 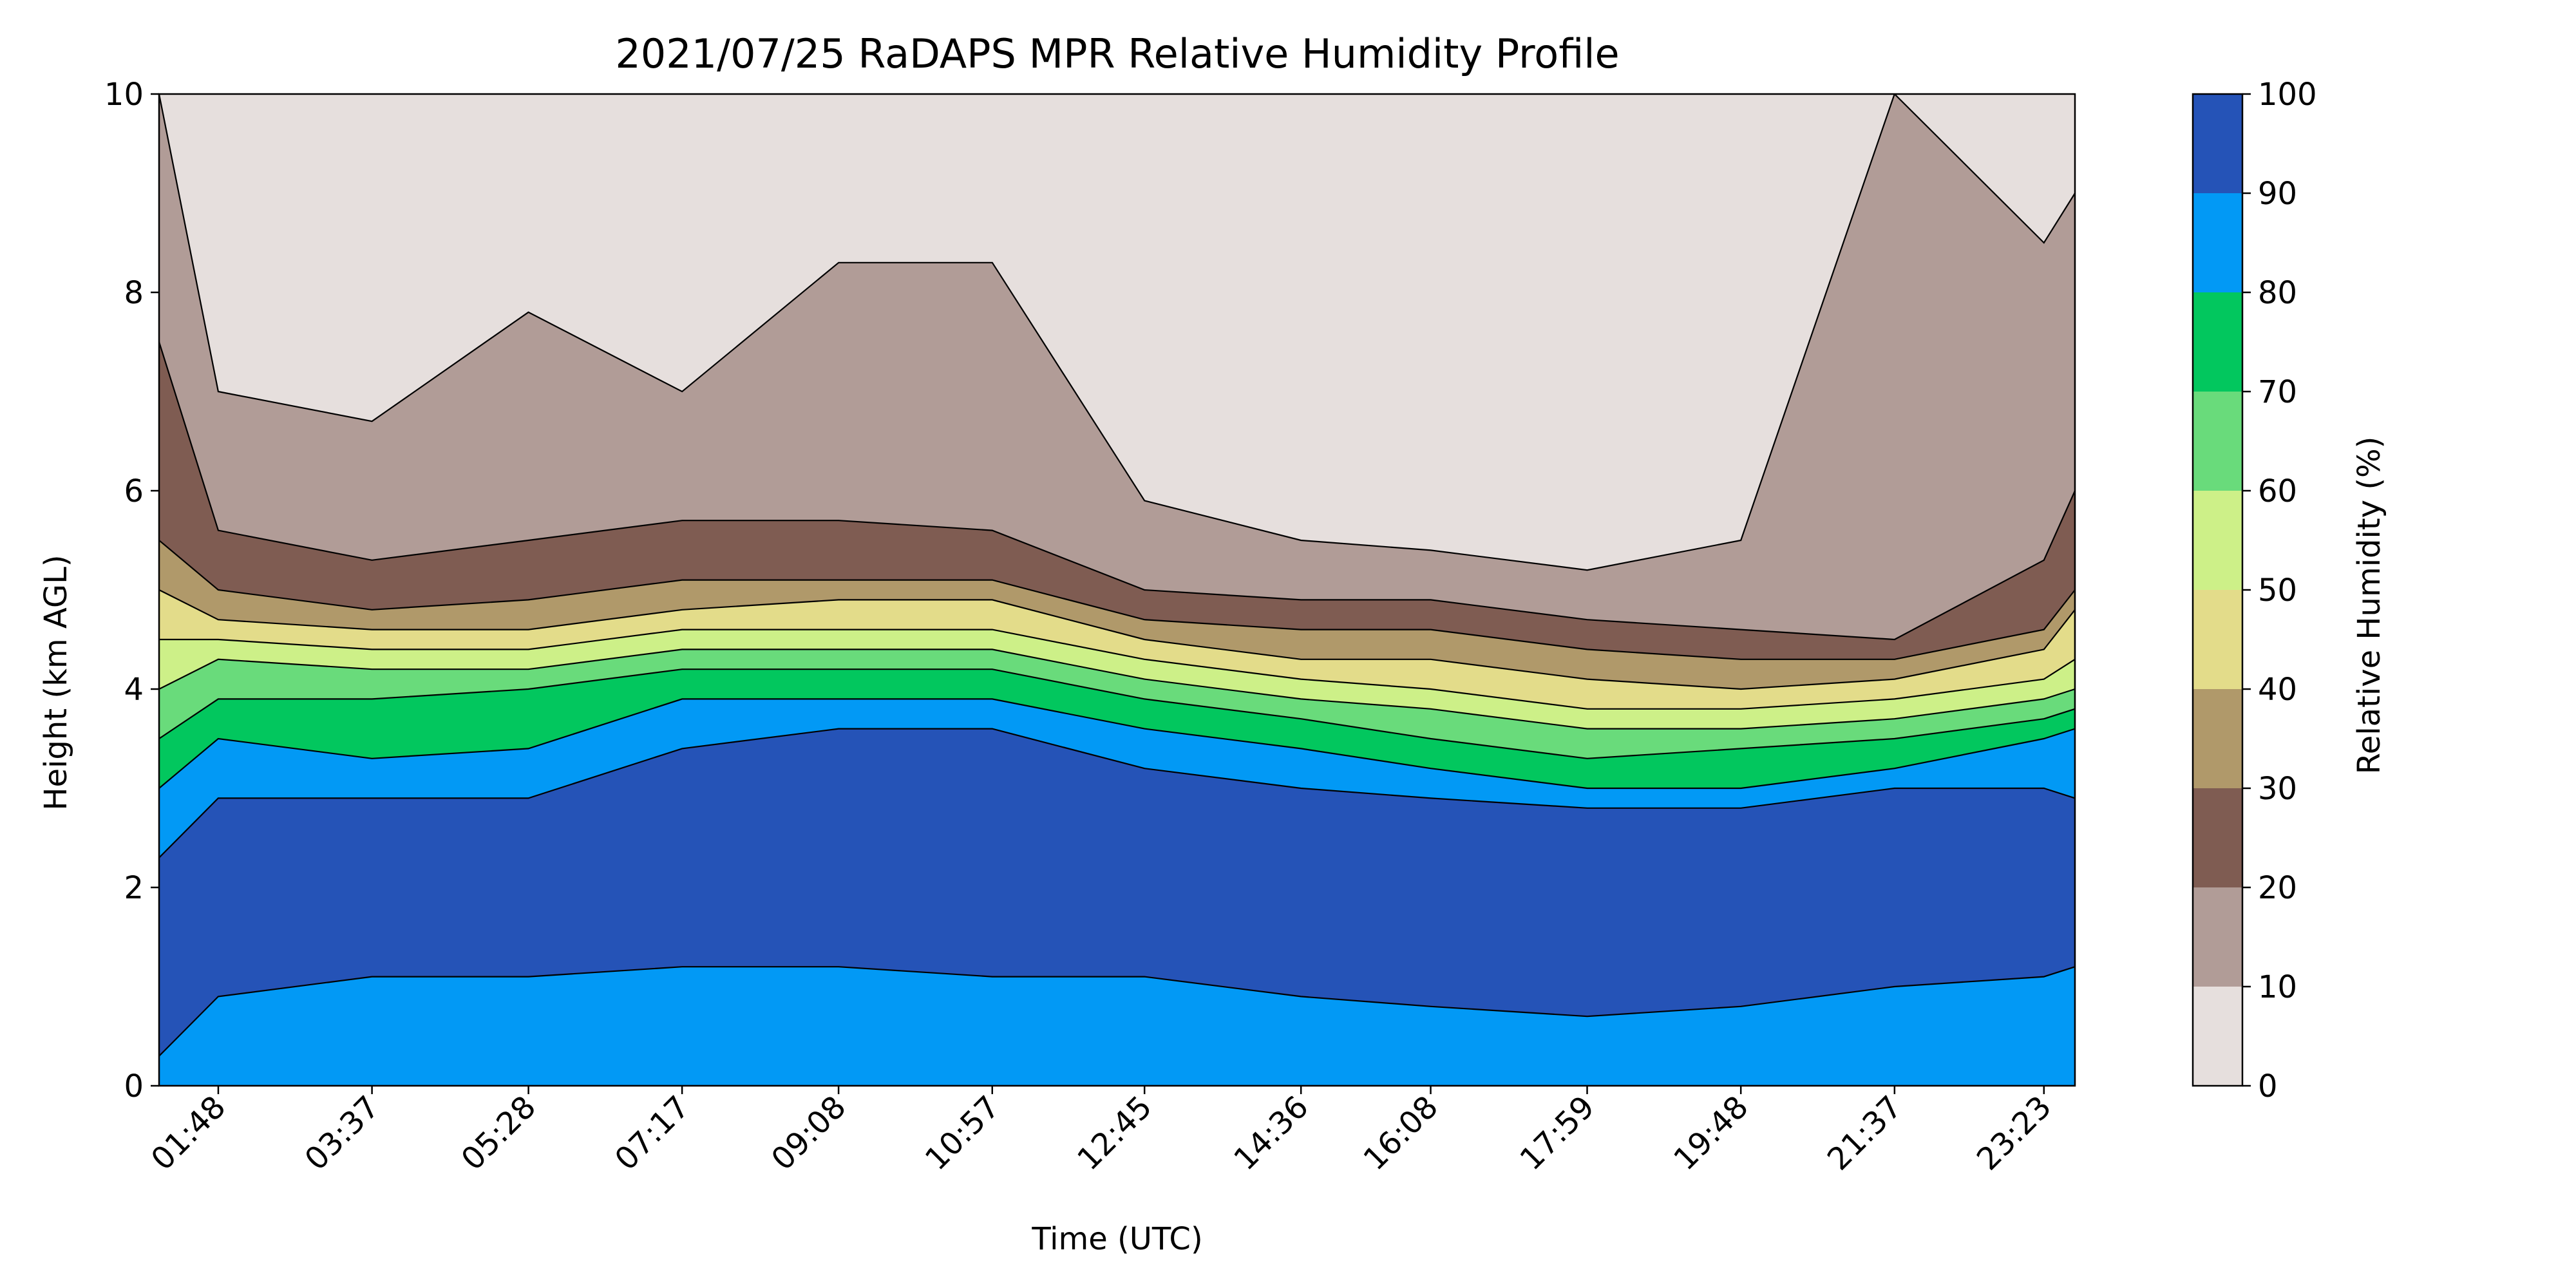 What do you see at coordinates (1865, 1133) in the screenshot?
I see `x-tick-label: 21:37` at bounding box center [1865, 1133].